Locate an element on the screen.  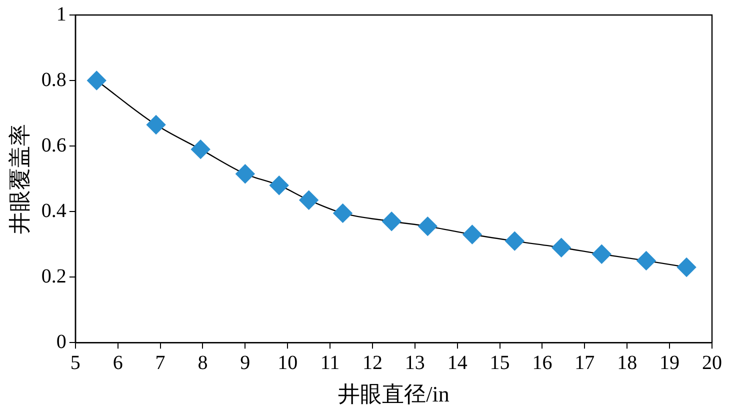
x-tick-label: 5 is located at coordinates (75, 363).